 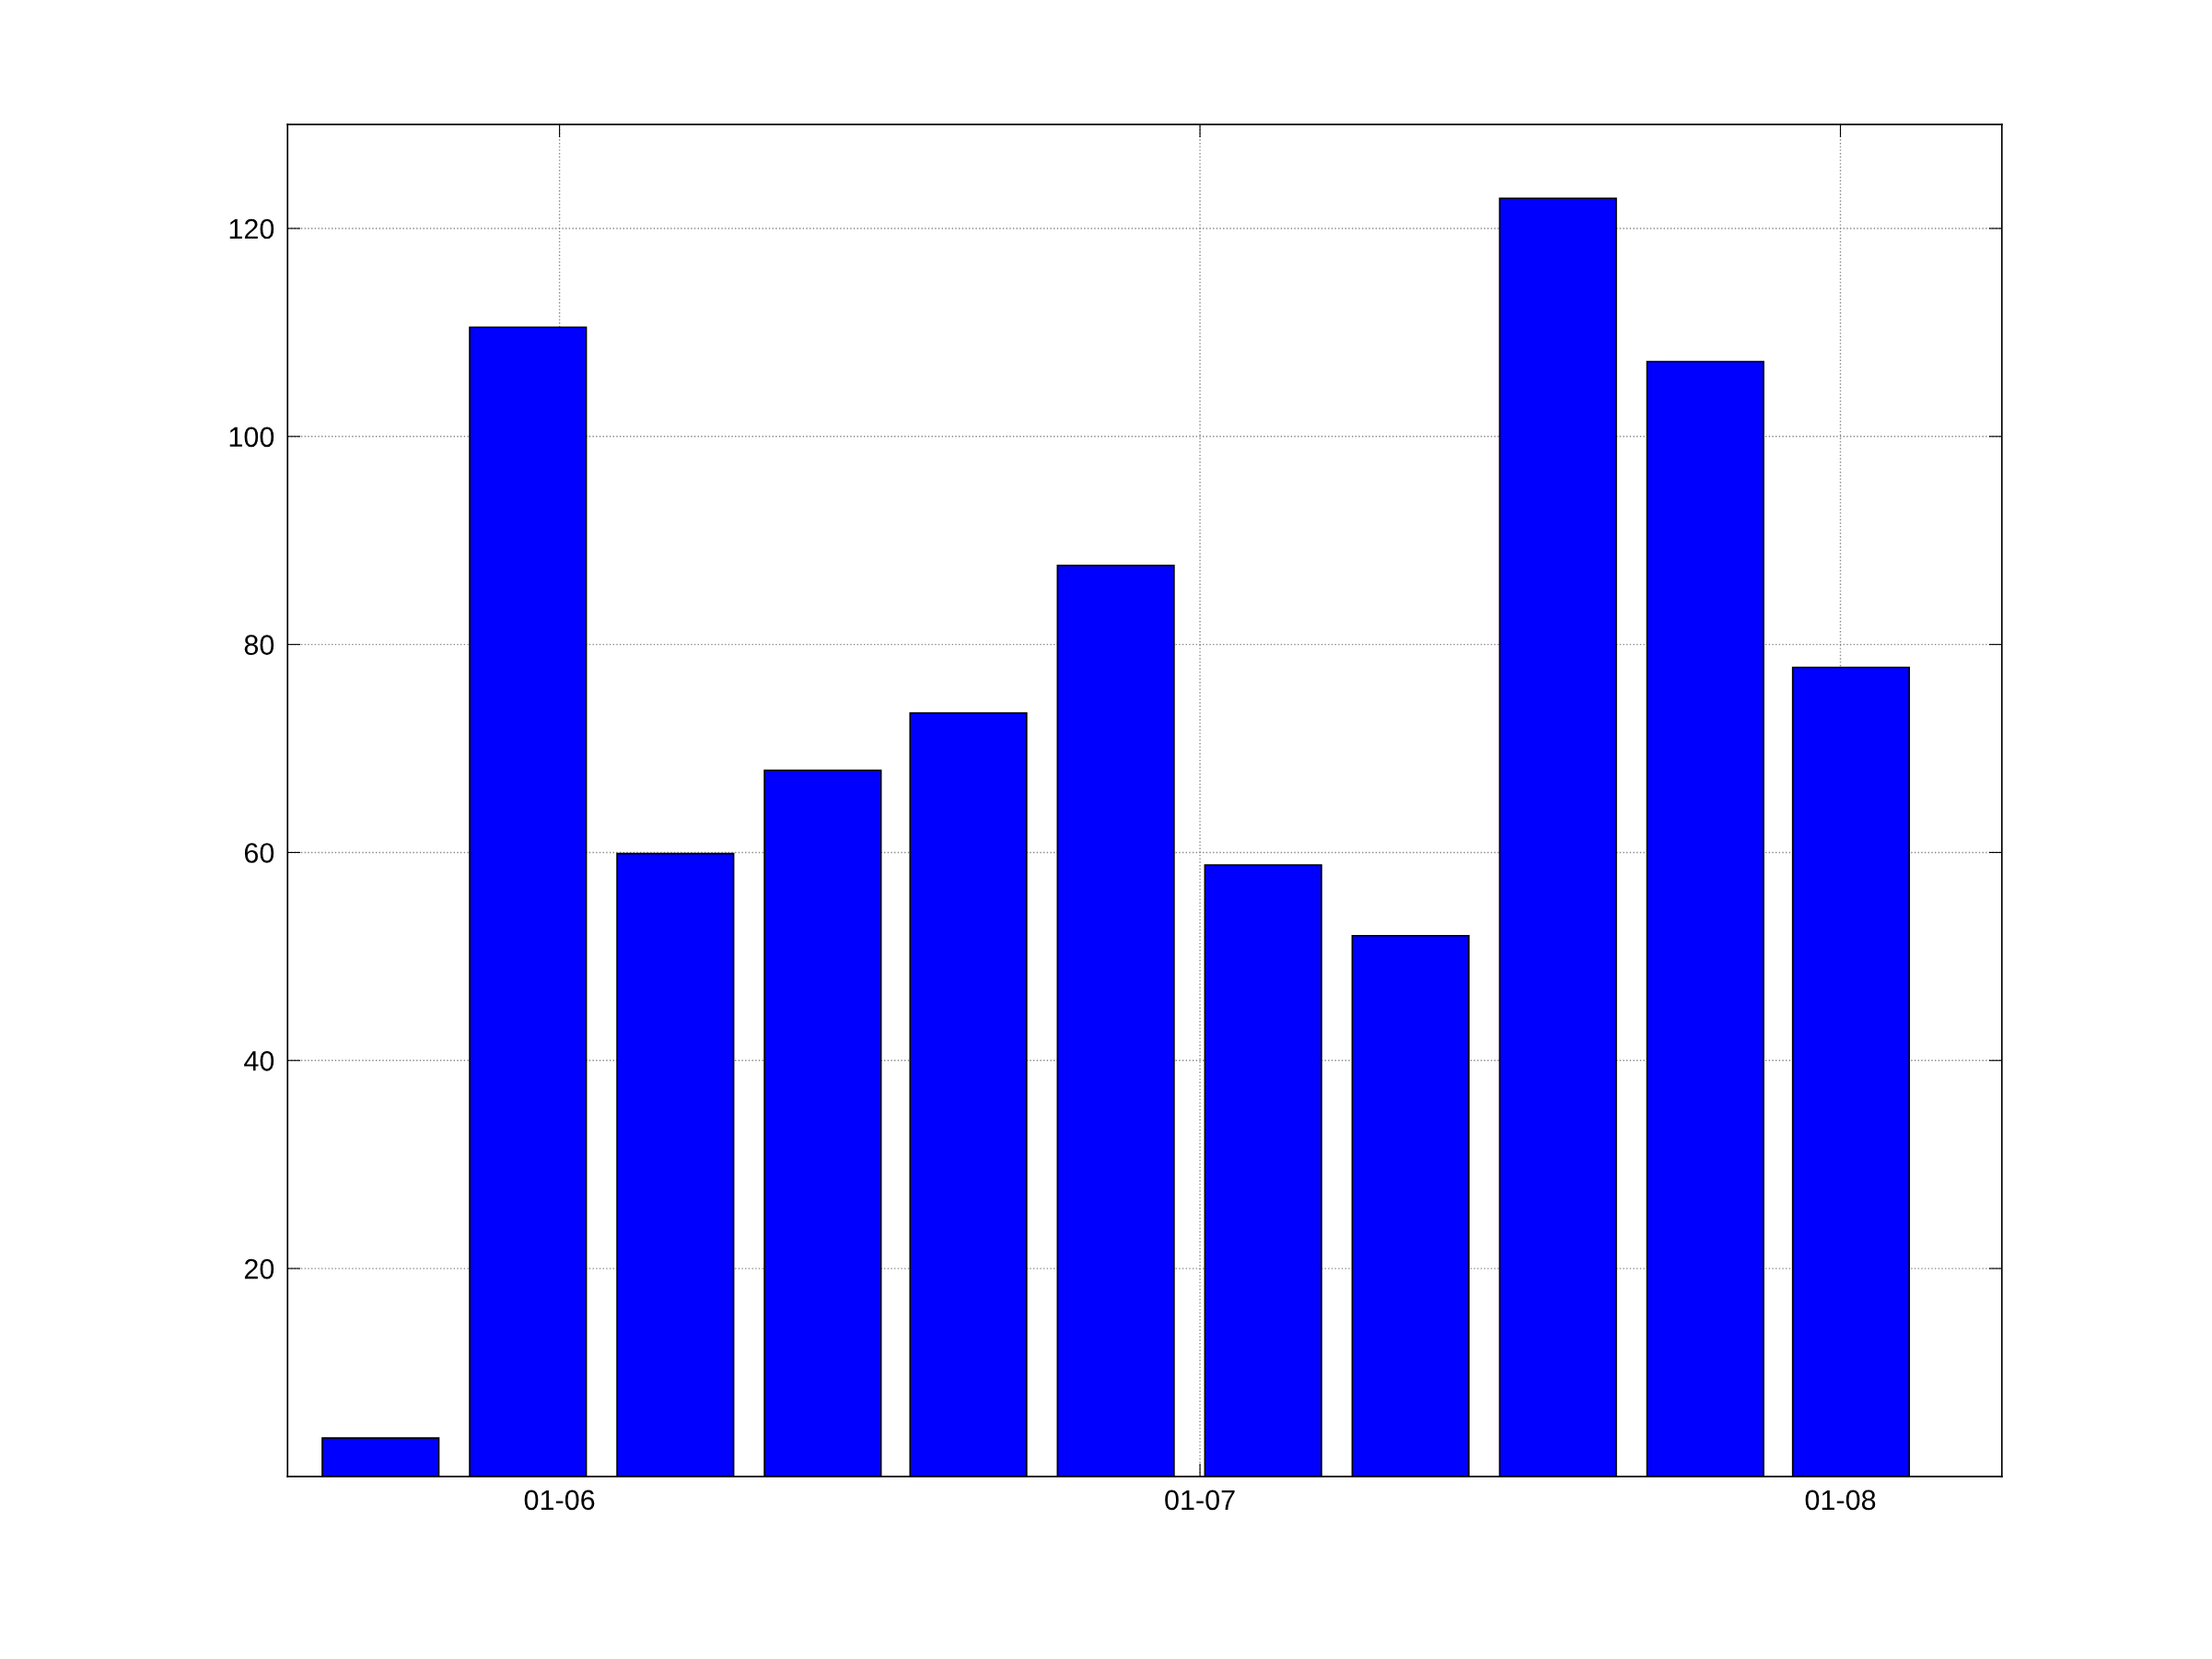 I want to click on x-tick-label: 01-07, so click(x=1200, y=1500).